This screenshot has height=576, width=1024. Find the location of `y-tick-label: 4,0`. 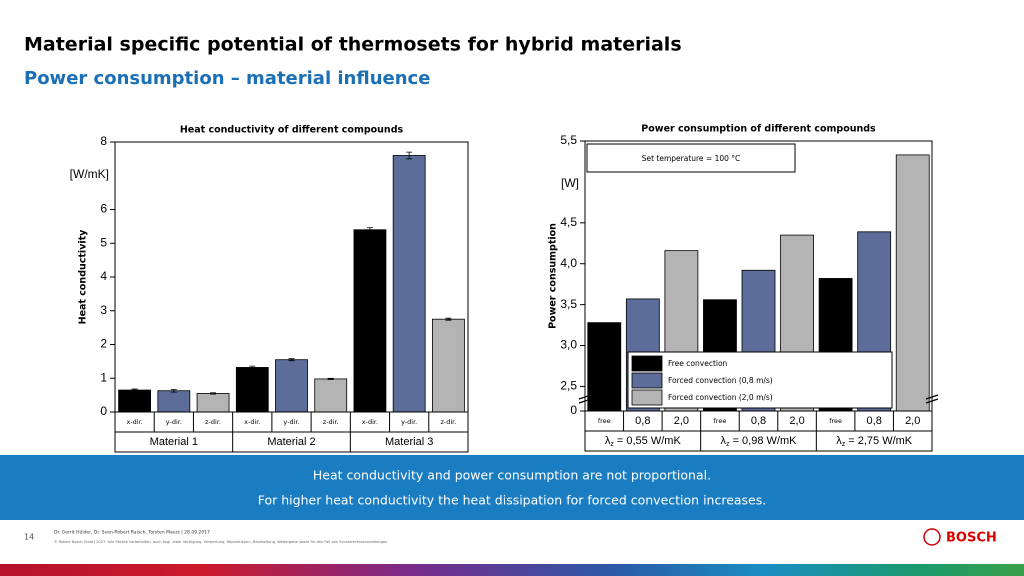

y-tick-label: 4,0 is located at coordinates (568, 263).